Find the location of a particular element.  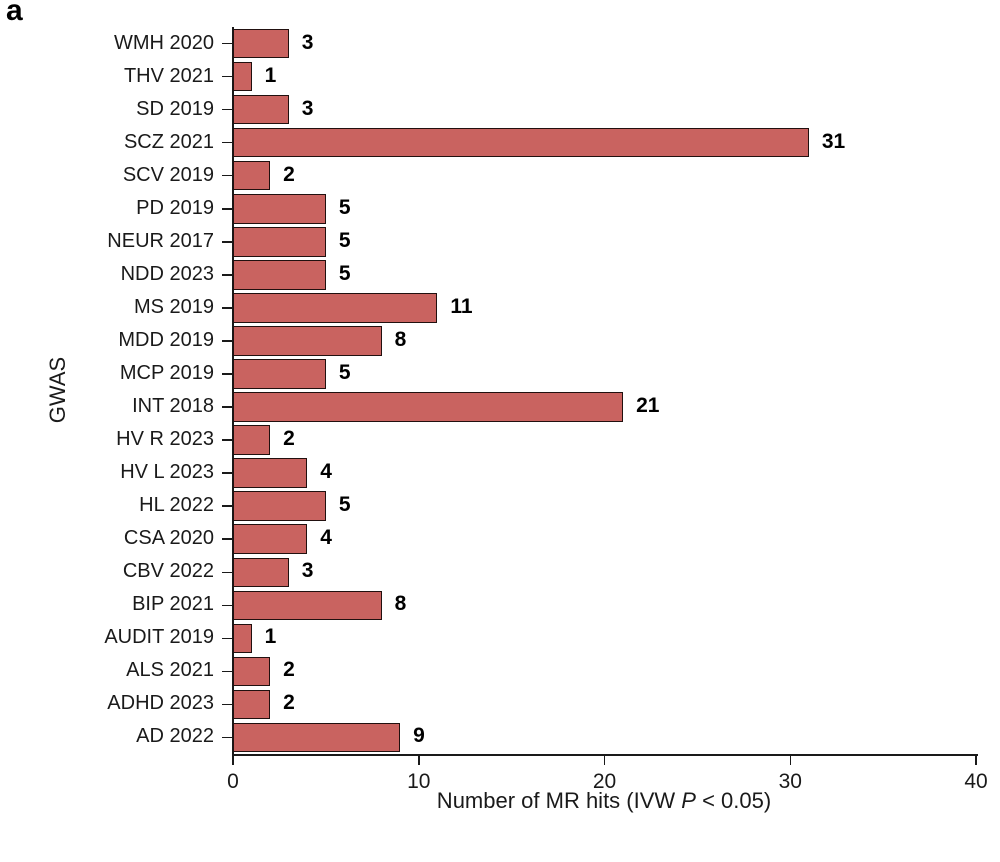

y-axis-title: GWAS is located at coordinates (57, 390).